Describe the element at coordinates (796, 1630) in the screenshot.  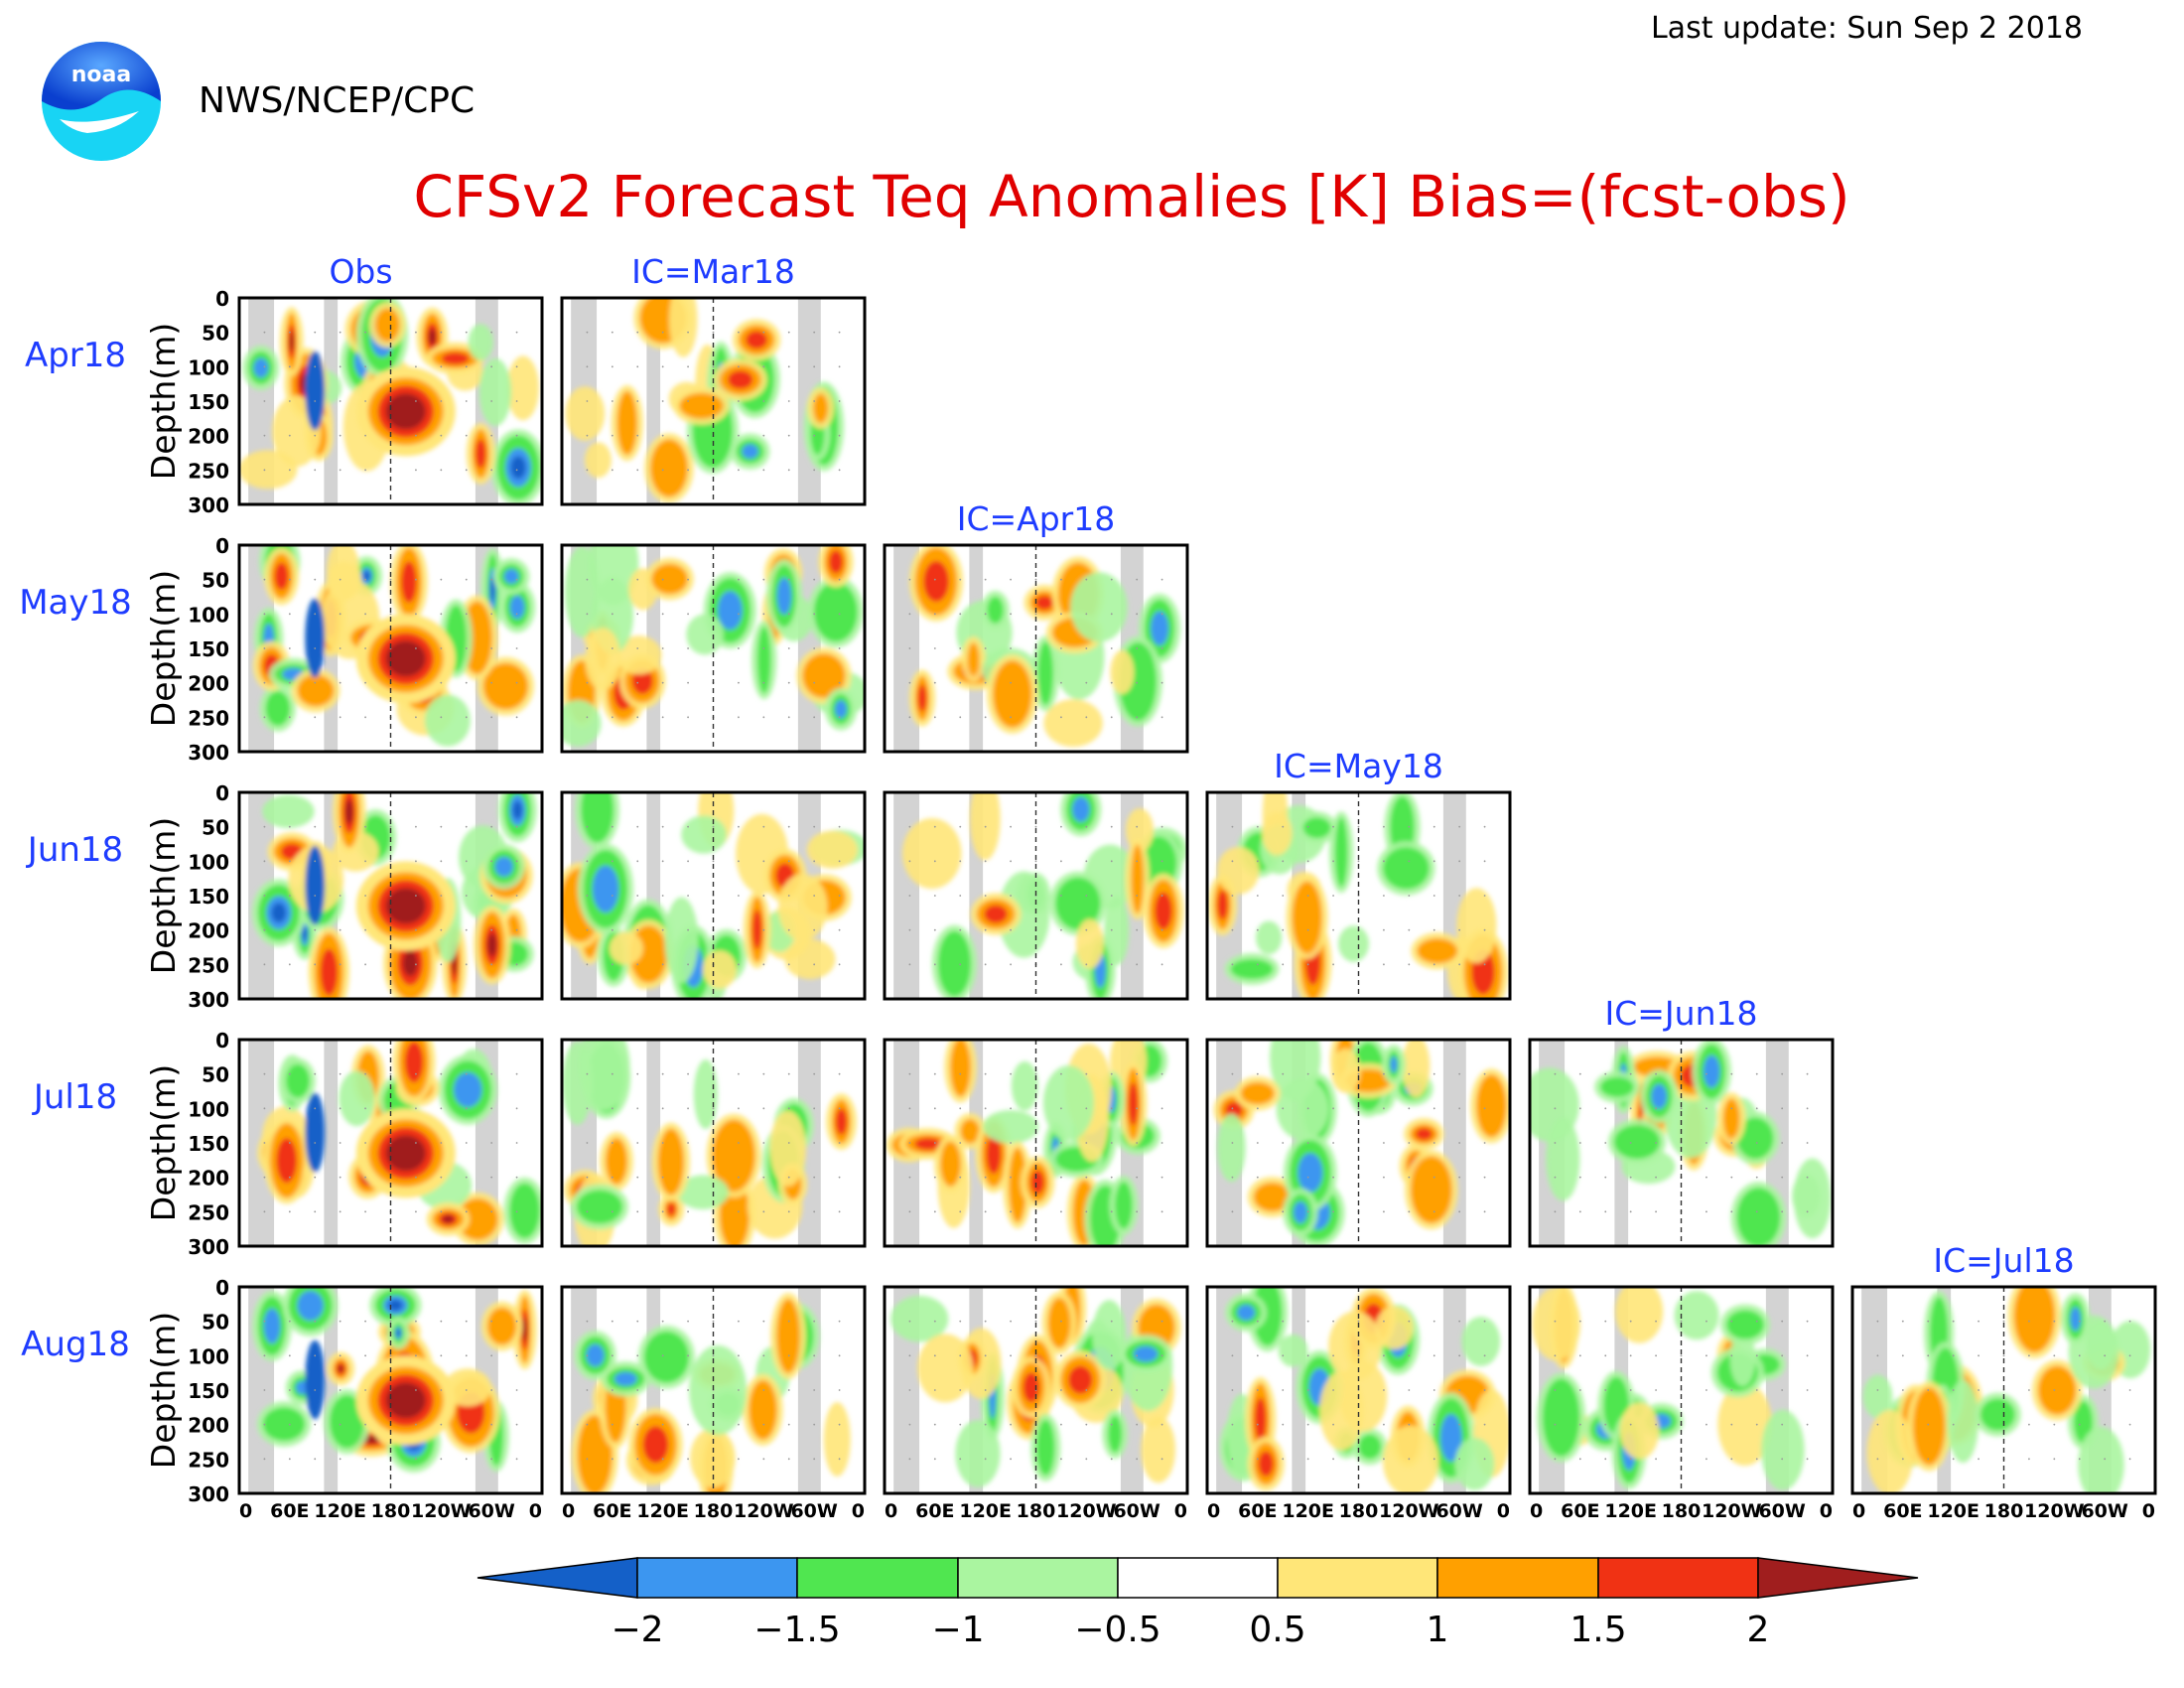
I see `colorbar-tick-label: −1.5` at that location.